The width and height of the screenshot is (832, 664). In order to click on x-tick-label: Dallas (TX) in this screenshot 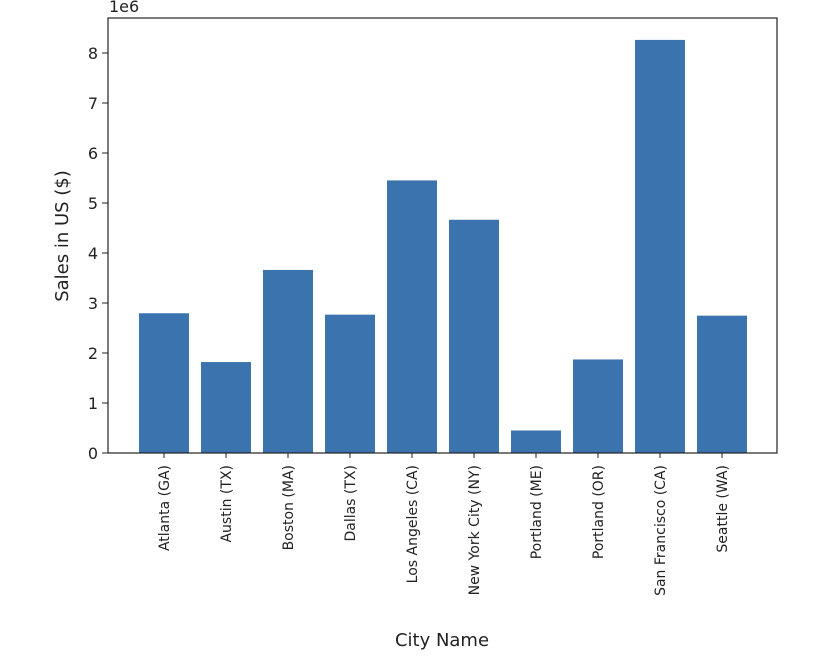, I will do `click(351, 503)`.